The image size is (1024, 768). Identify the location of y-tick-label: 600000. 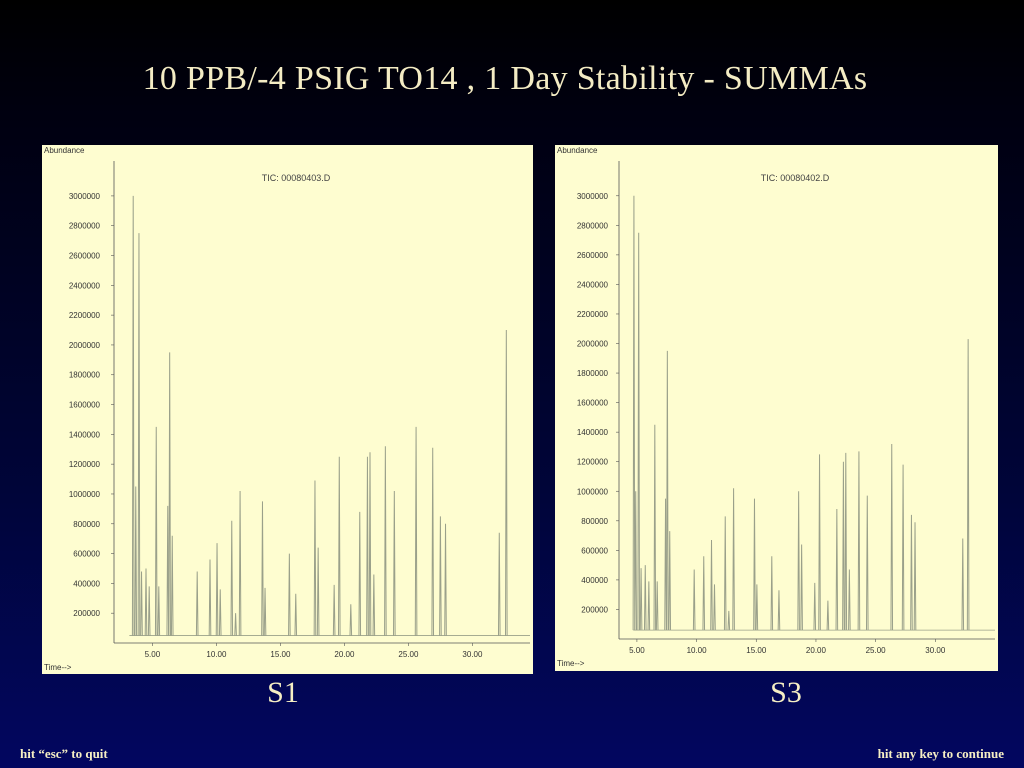
(86, 554).